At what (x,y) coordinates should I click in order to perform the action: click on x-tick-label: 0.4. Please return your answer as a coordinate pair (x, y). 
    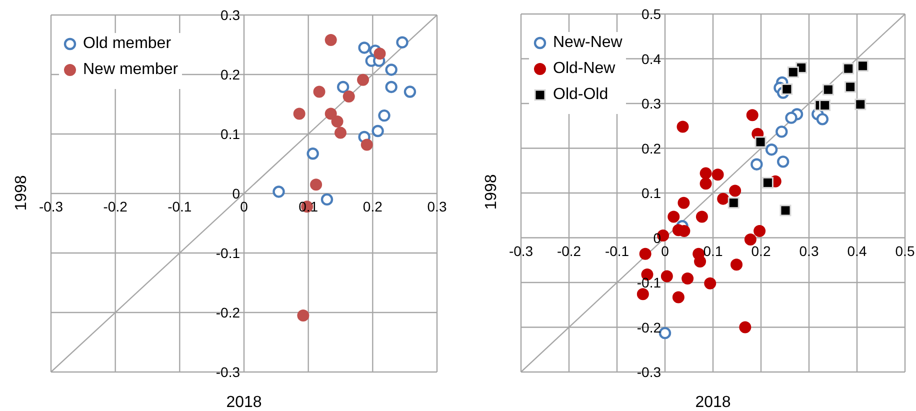
    Looking at the image, I should click on (857, 250).